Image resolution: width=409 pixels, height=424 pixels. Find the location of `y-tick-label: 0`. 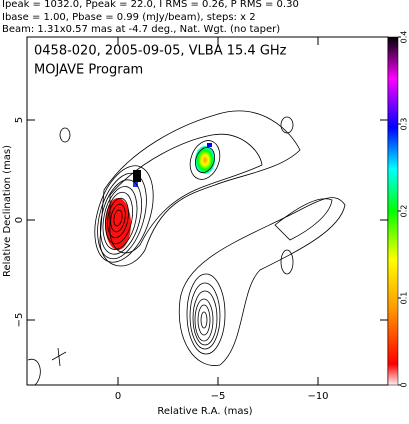

y-tick-label: 0 is located at coordinates (19, 220).